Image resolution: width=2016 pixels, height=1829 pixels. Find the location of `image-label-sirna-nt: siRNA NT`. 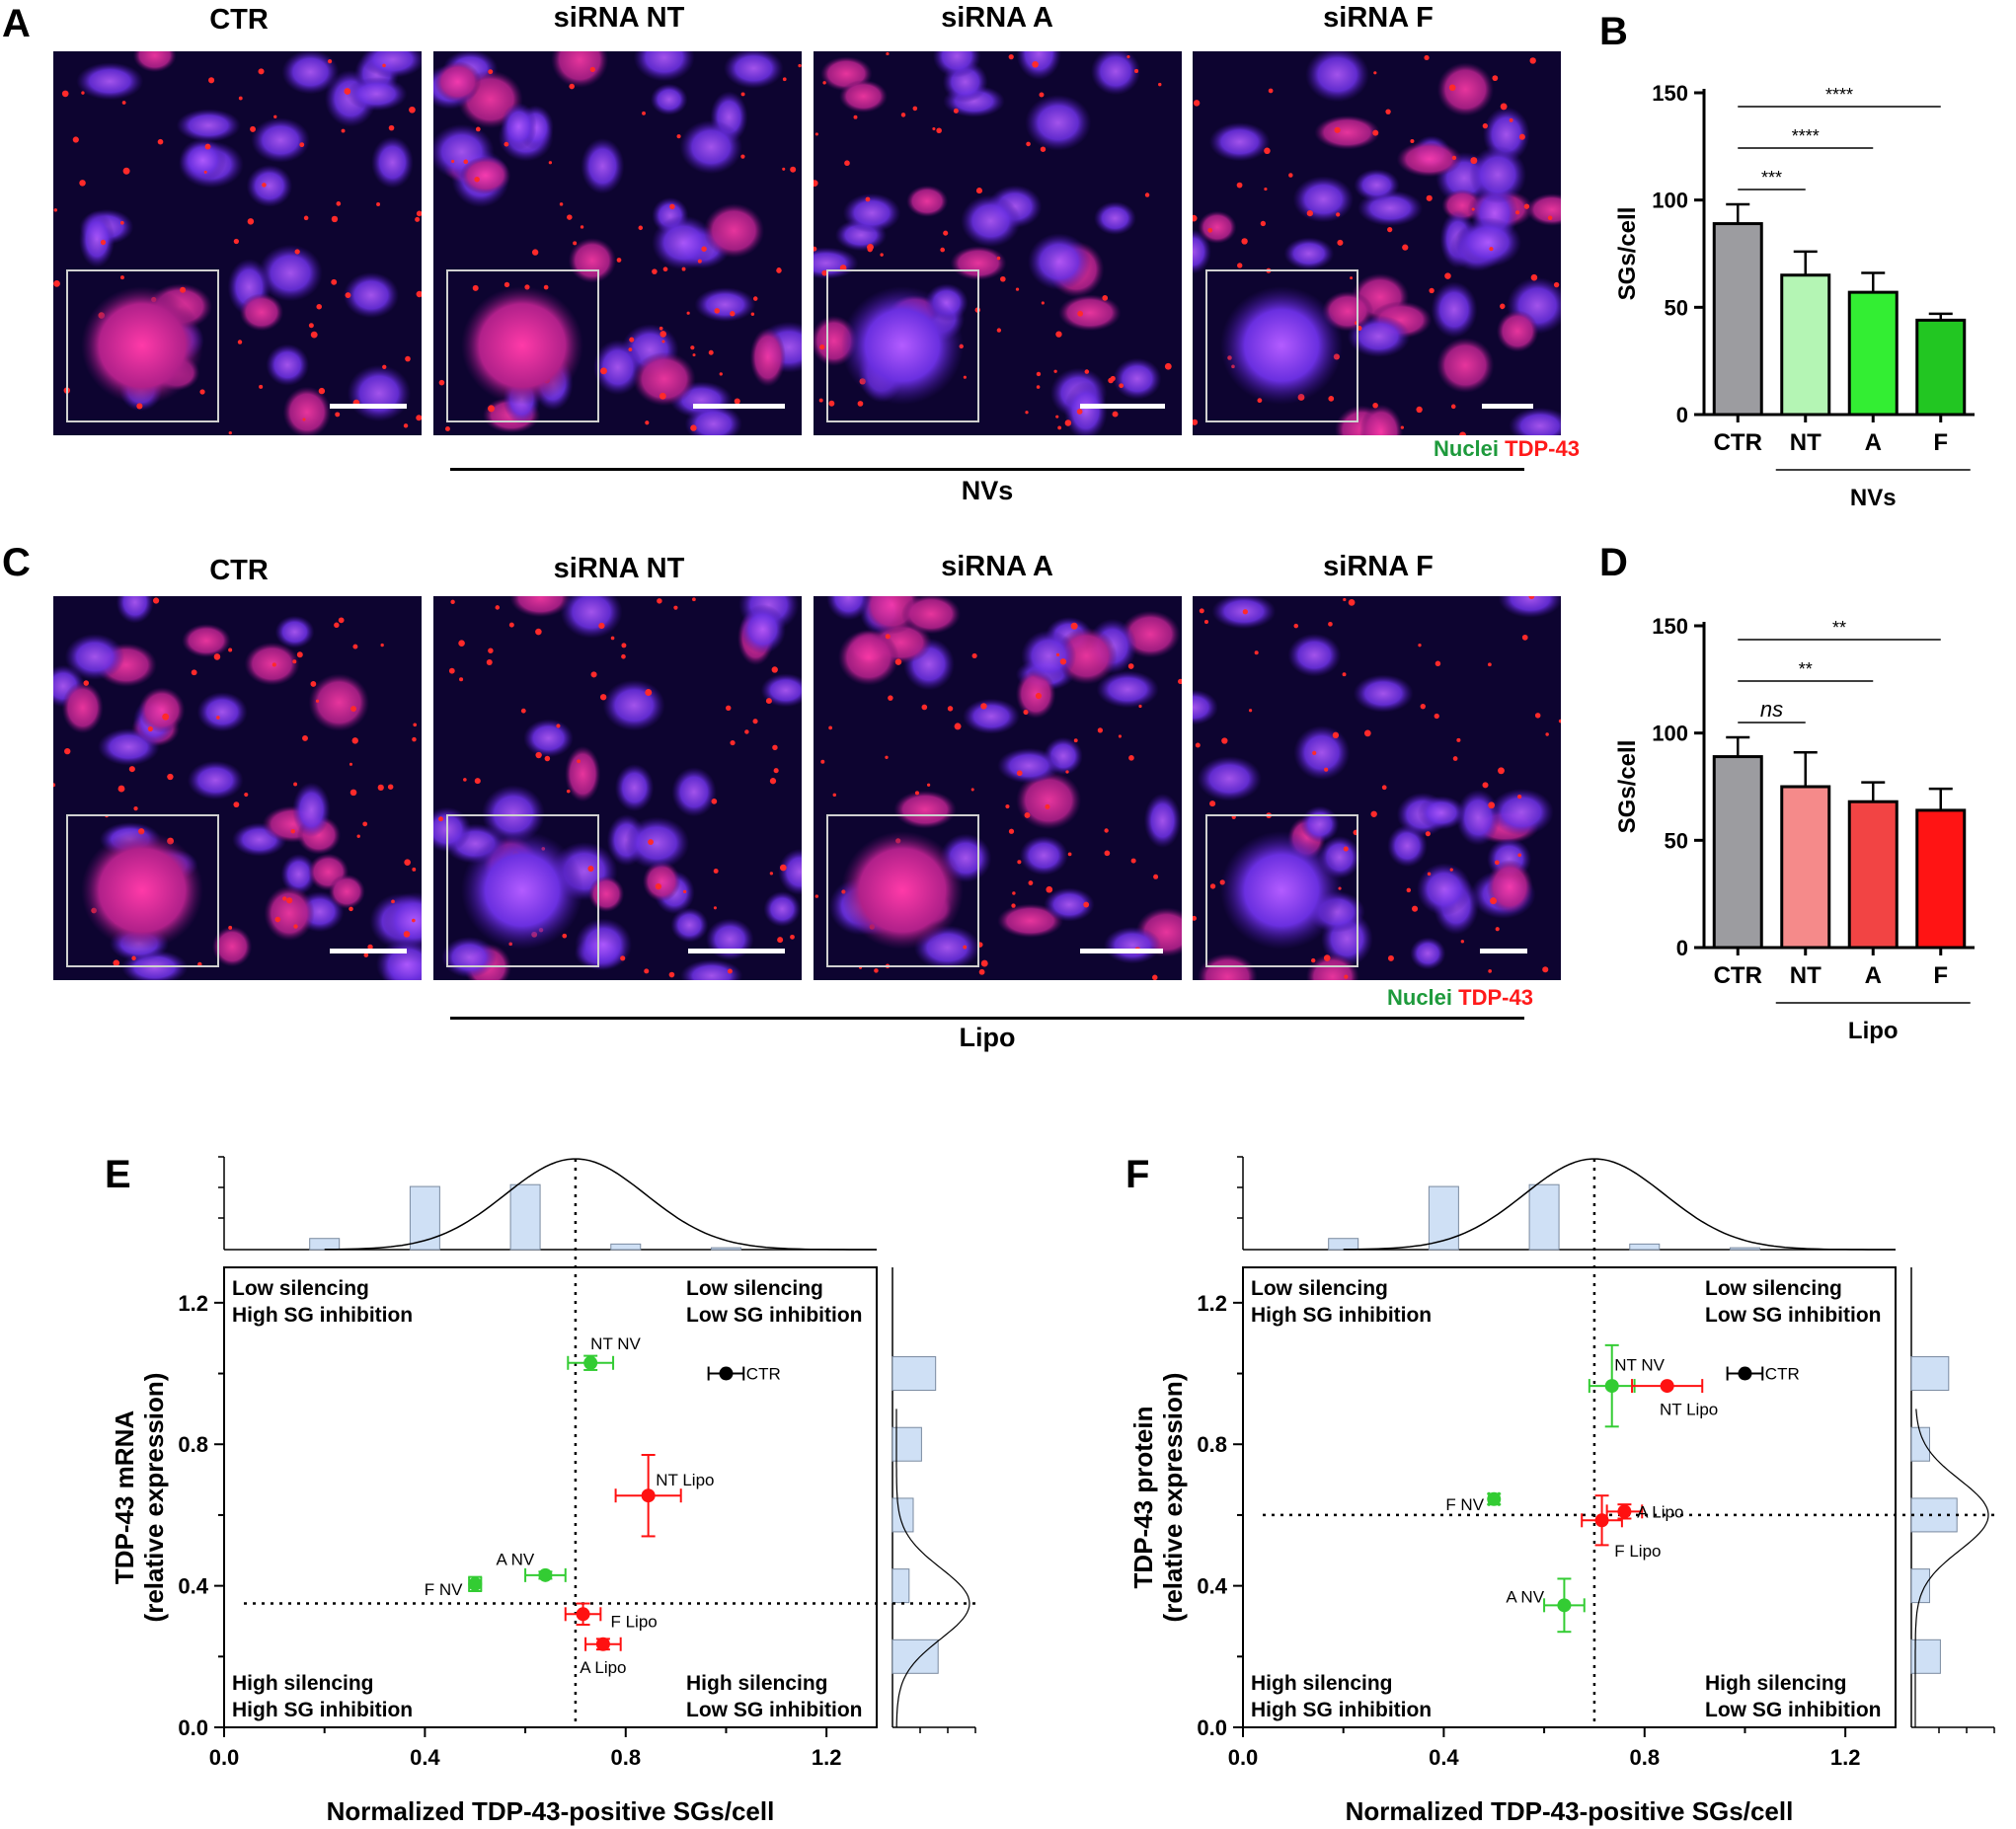

image-label-sirna-nt: siRNA NT is located at coordinates (619, 568).